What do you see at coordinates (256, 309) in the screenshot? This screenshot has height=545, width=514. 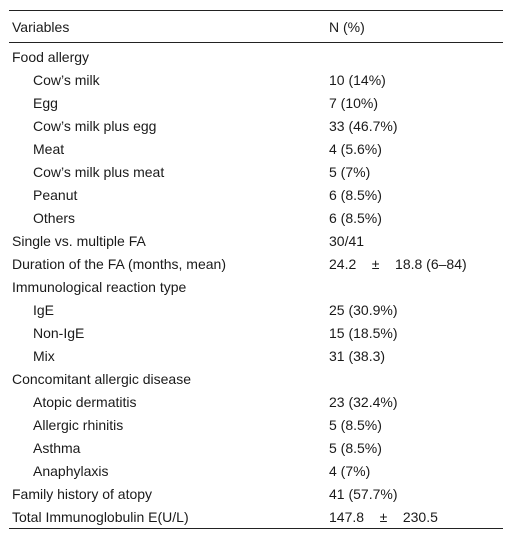 I see `table-row: IgE 25 (30.9%)` at bounding box center [256, 309].